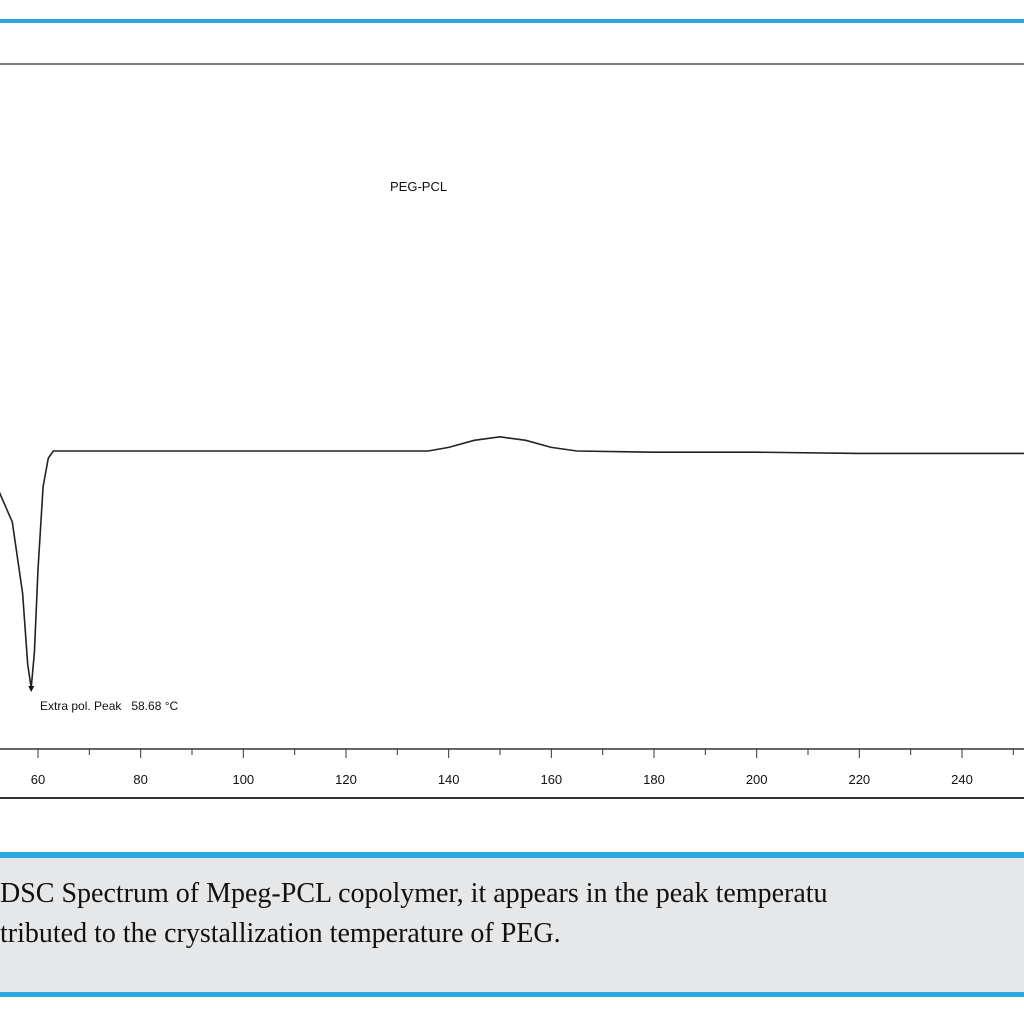 The width and height of the screenshot is (1024, 1024). What do you see at coordinates (243, 779) in the screenshot?
I see `x-tick-label: 100` at bounding box center [243, 779].